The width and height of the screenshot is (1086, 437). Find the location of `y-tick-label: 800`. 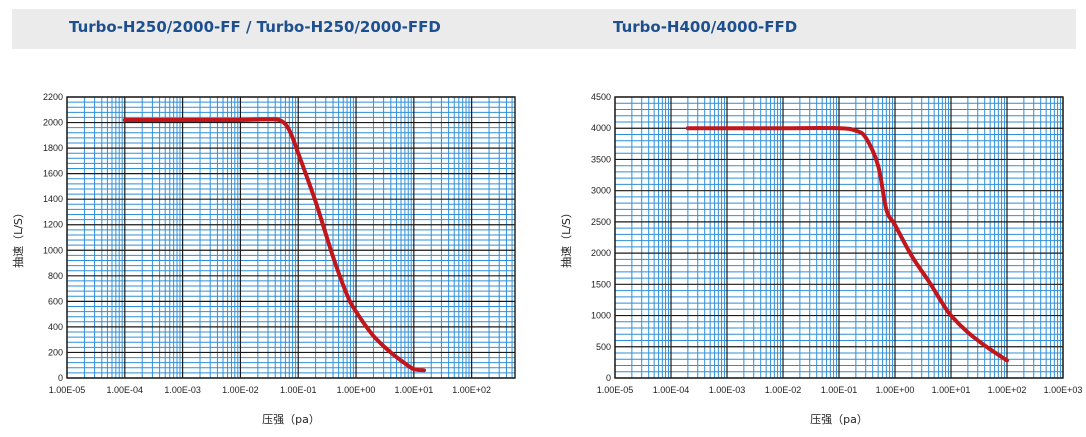

y-tick-label: 800 is located at coordinates (55, 276).